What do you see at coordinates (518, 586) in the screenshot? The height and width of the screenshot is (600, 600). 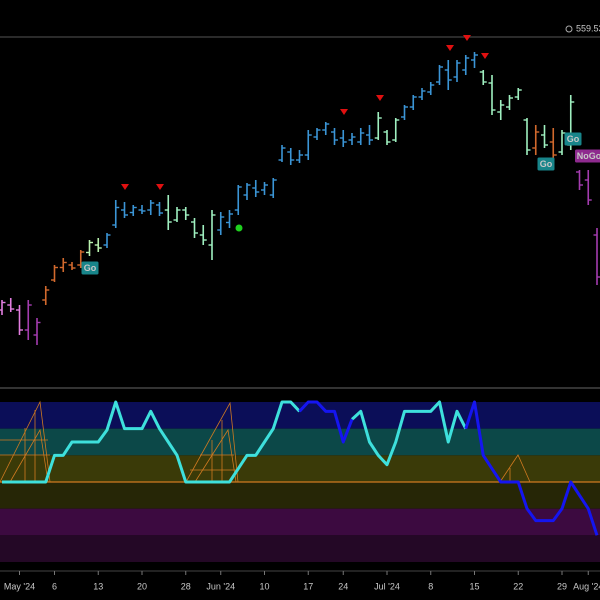 I see `x-tick-label: 22` at bounding box center [518, 586].